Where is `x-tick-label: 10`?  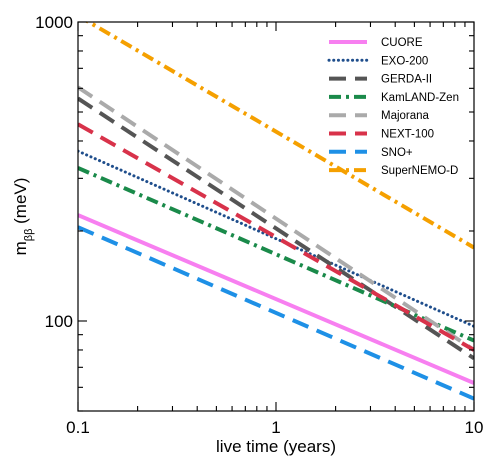
x-tick-label: 10 is located at coordinates (474, 427).